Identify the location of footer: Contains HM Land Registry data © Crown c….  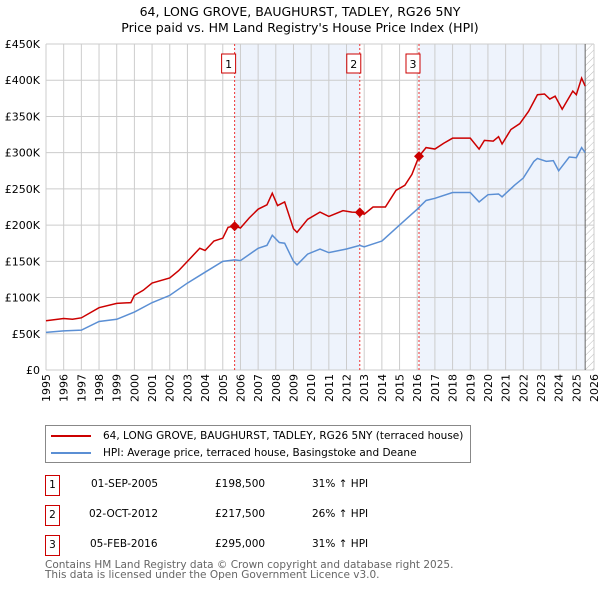
(249, 570).